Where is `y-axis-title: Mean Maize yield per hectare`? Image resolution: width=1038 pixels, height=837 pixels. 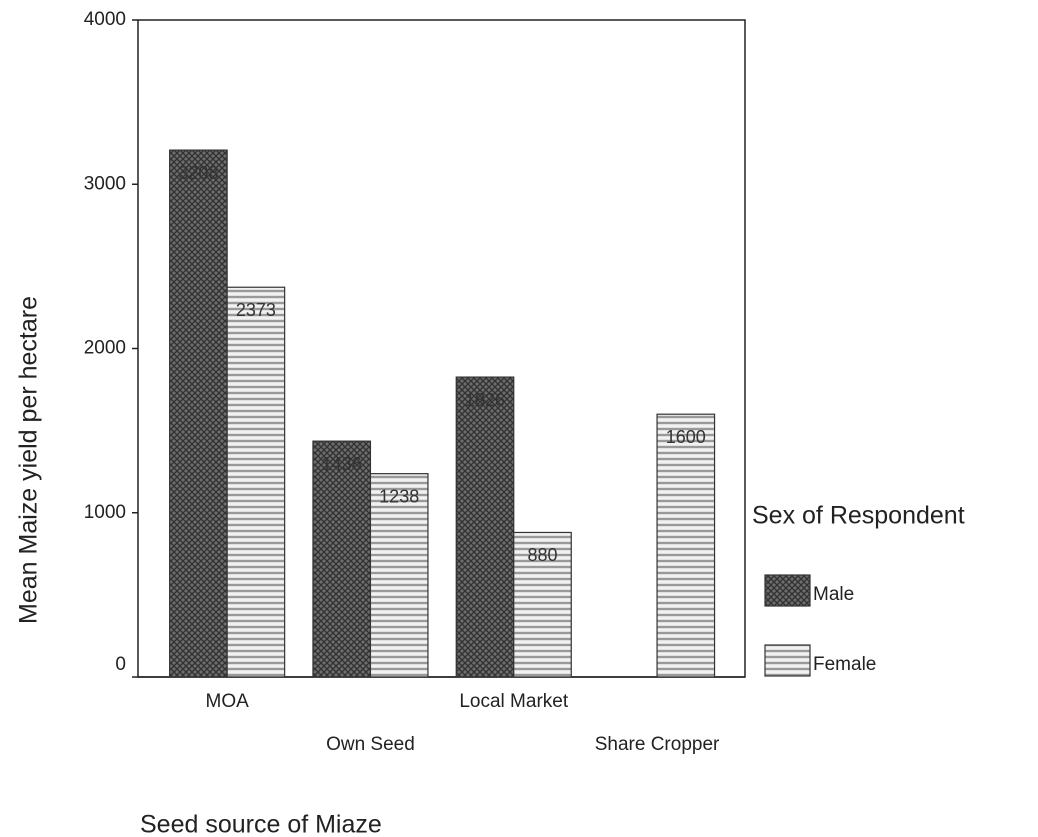
y-axis-title: Mean Maize yield per hectare is located at coordinates (29, 460).